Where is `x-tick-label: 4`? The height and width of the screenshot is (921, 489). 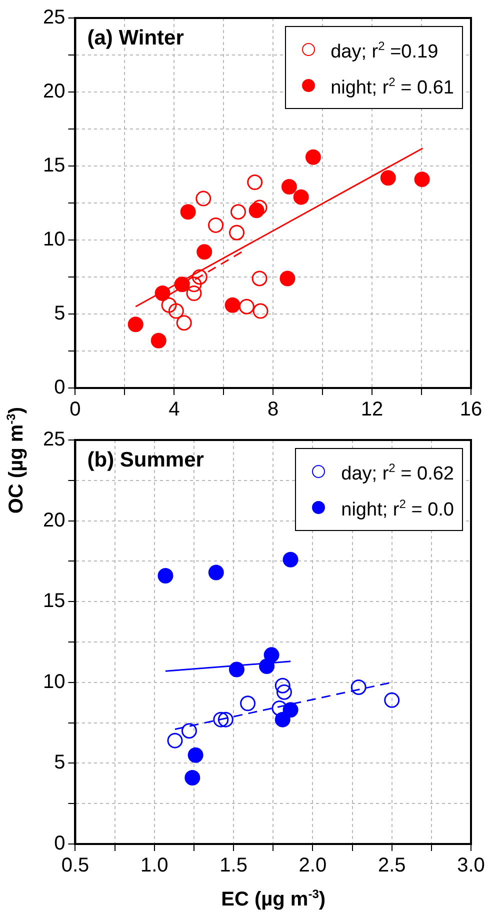
x-tick-label: 4 is located at coordinates (174, 409).